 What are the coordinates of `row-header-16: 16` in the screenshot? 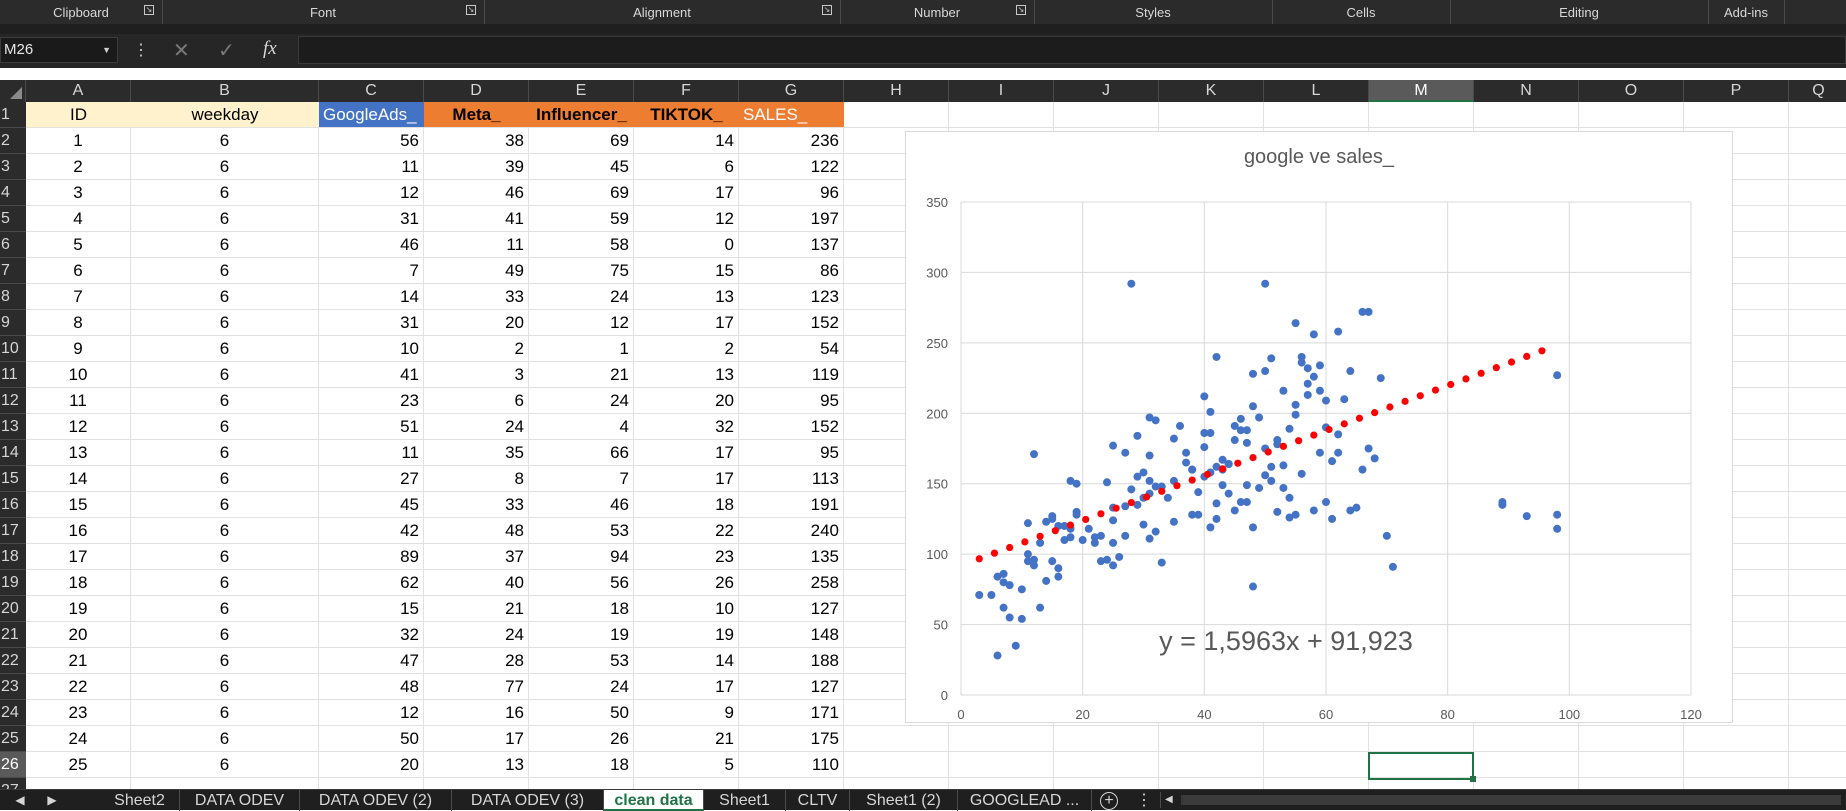 It's located at (13, 505).